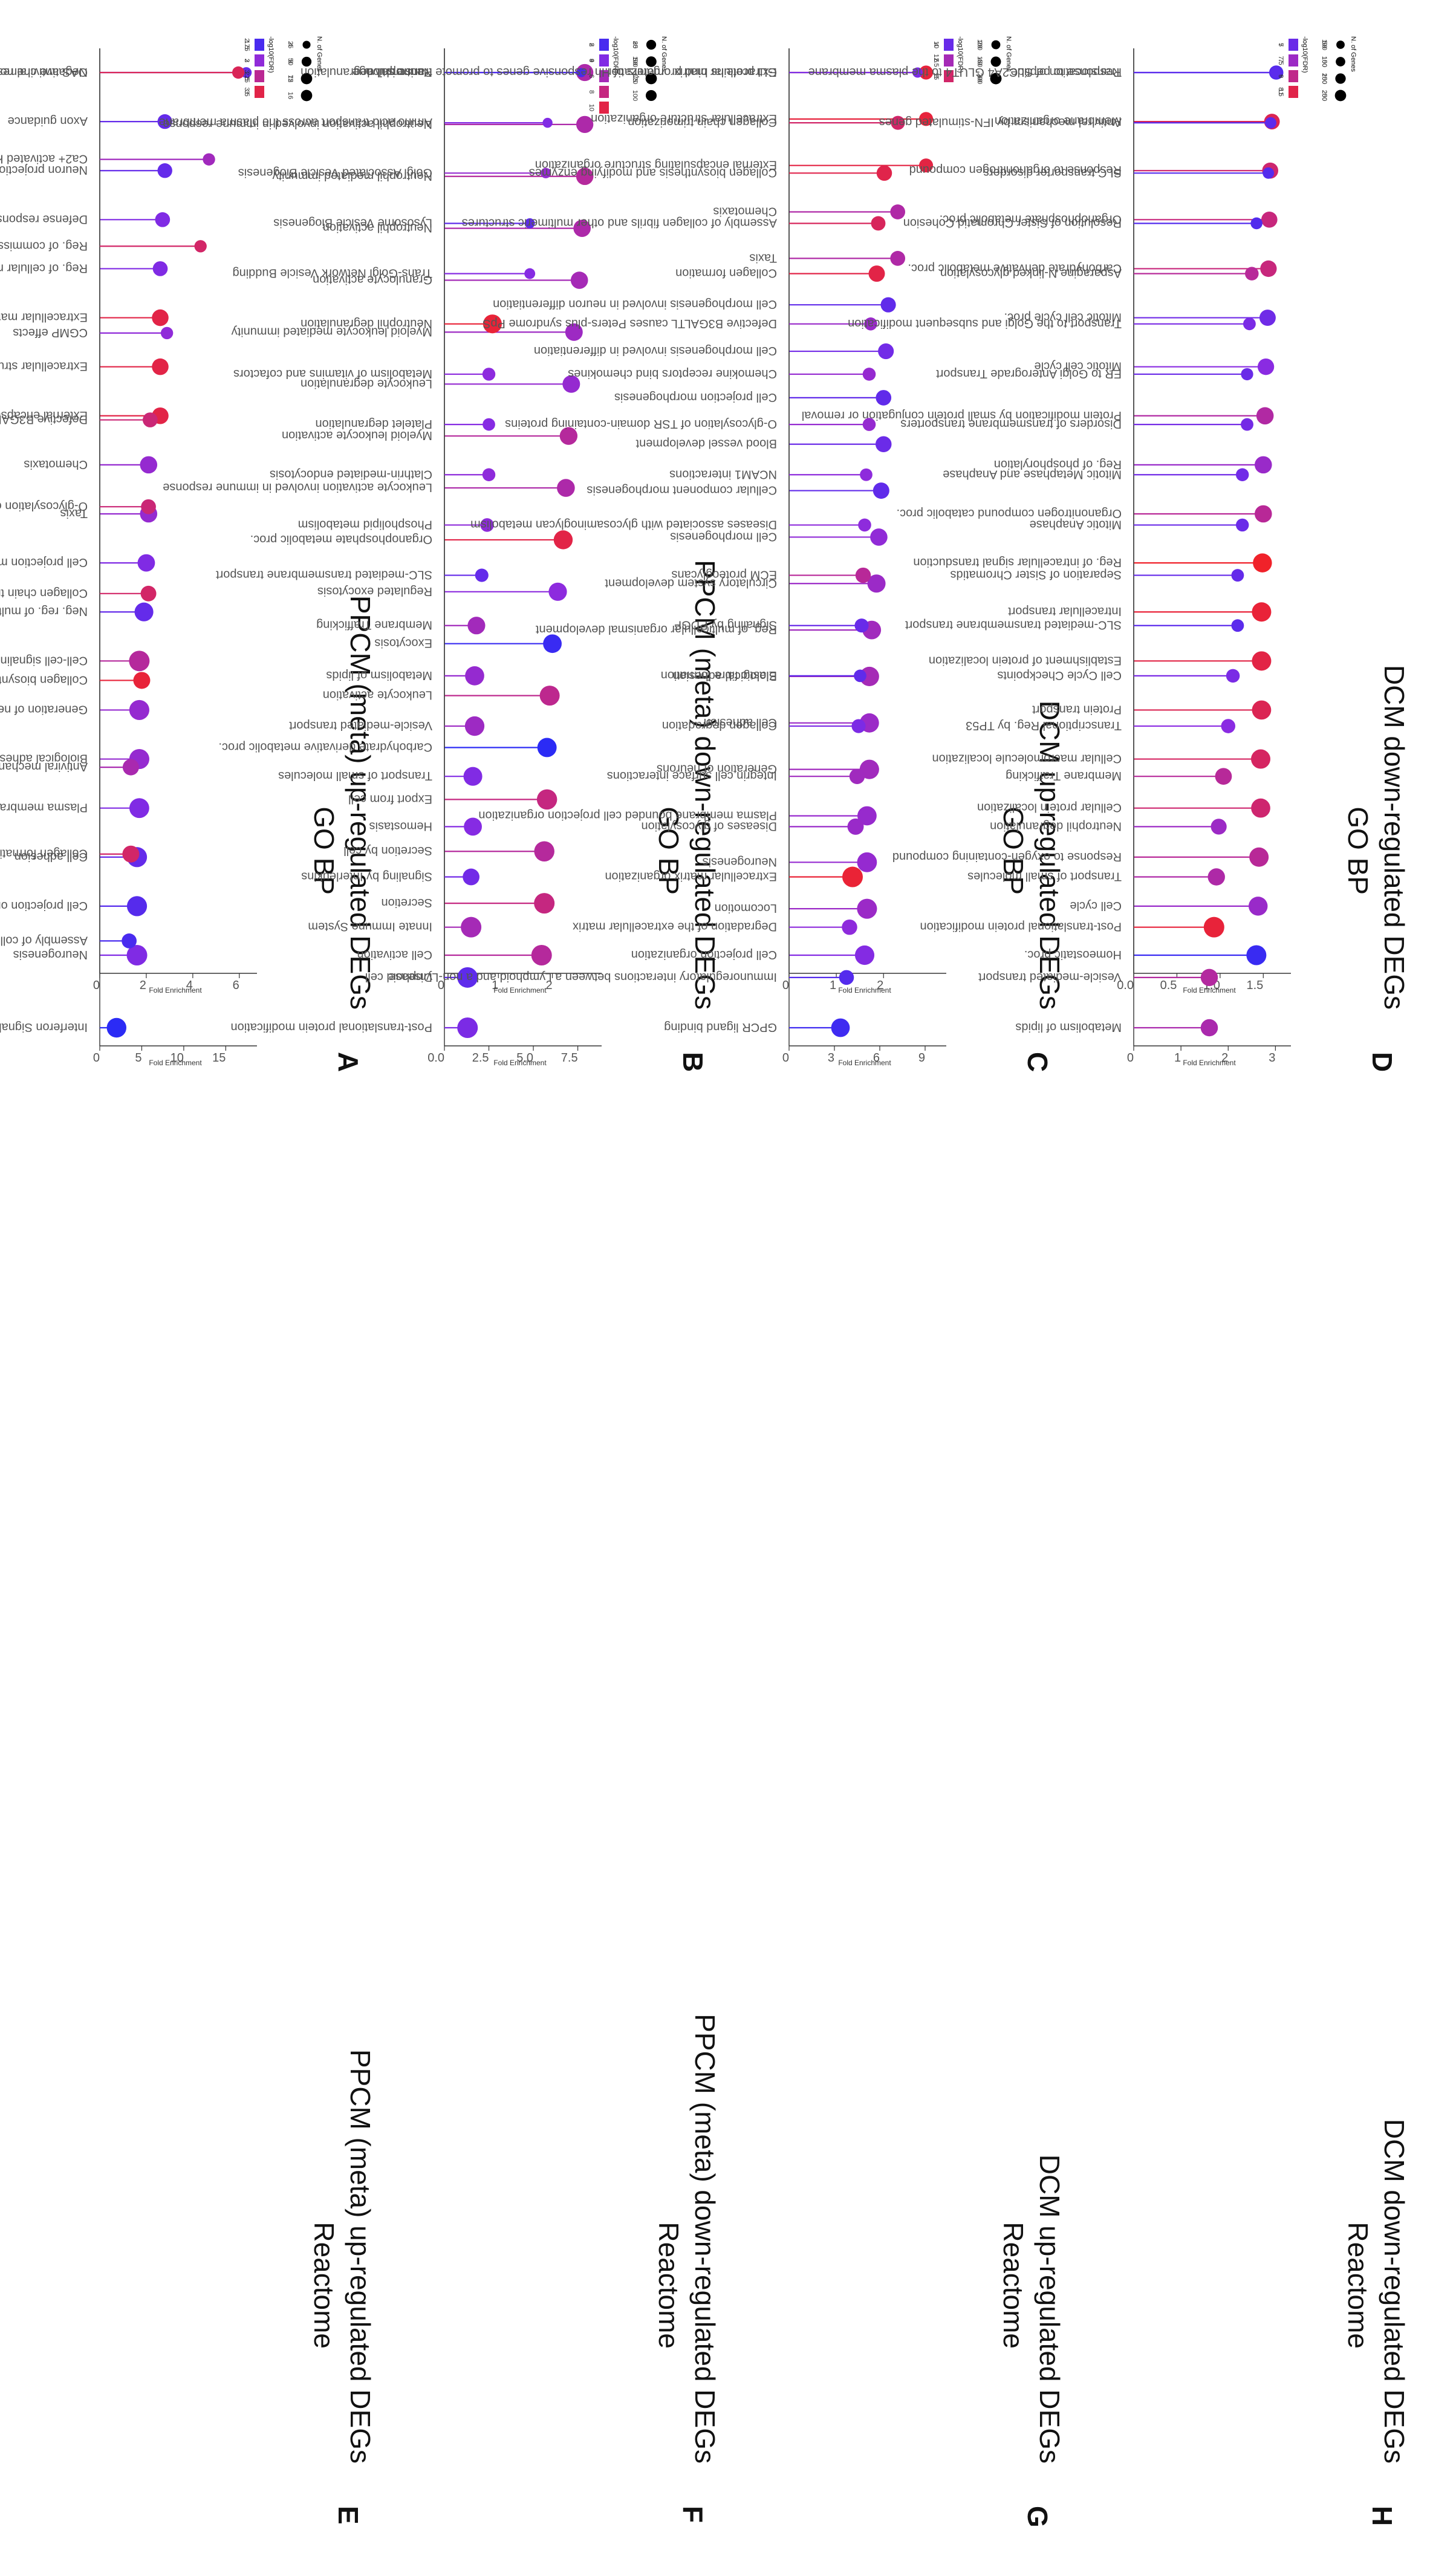  Describe the element at coordinates (403, 644) in the screenshot. I see `term-label: Exocytosis` at that location.